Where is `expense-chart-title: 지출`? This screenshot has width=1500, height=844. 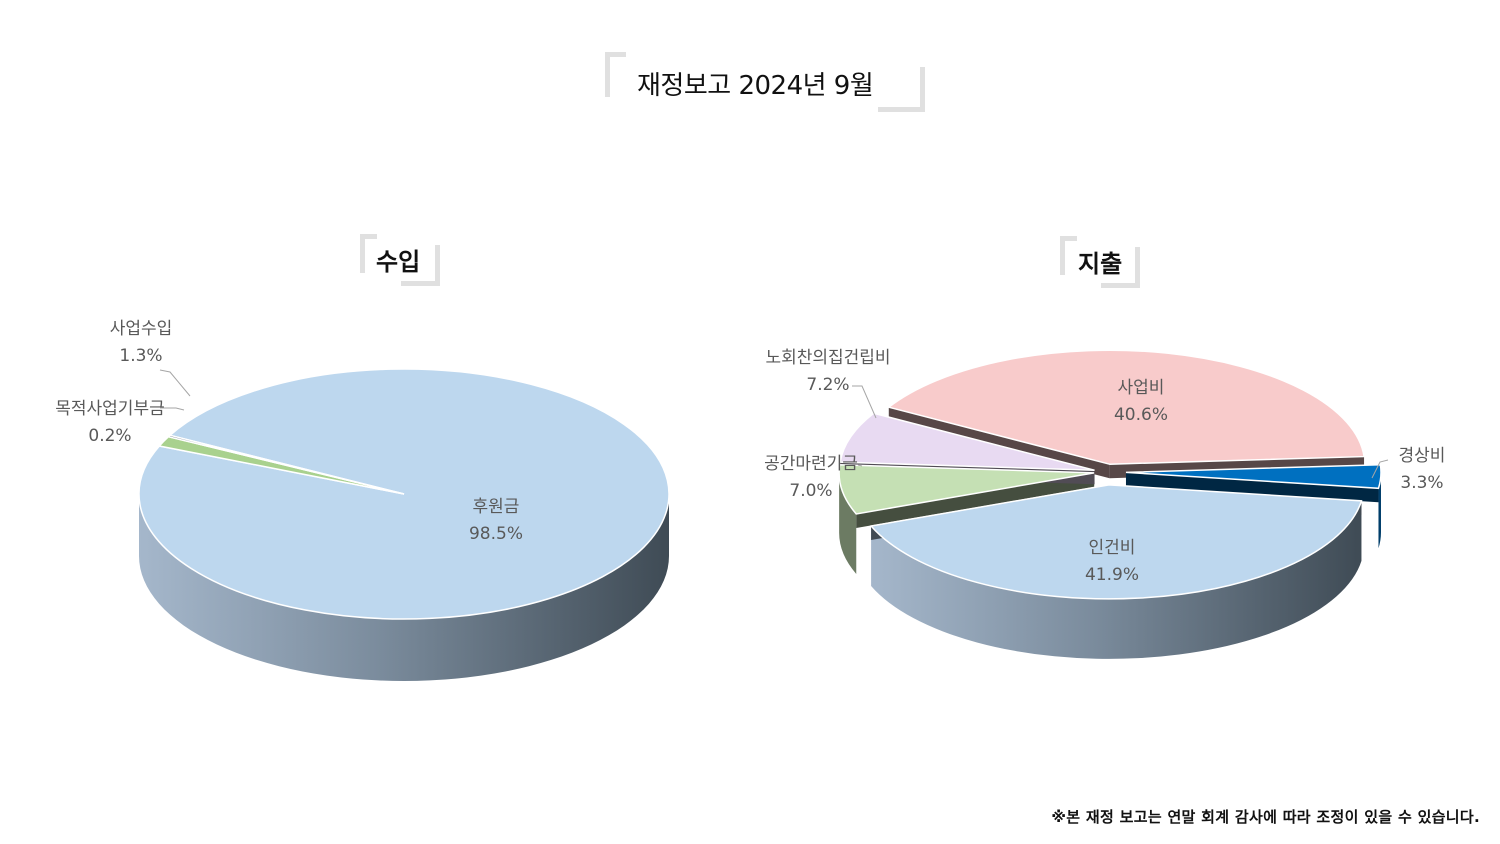 expense-chart-title: 지출 is located at coordinates (1100, 264).